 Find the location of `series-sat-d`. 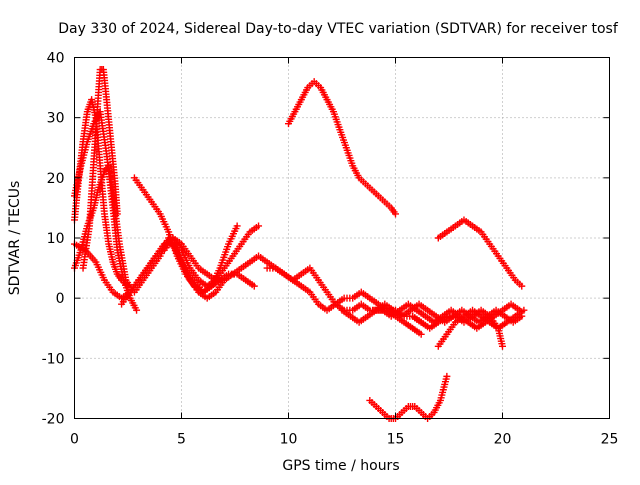

series-sat-d is located at coordinates (156, 229).